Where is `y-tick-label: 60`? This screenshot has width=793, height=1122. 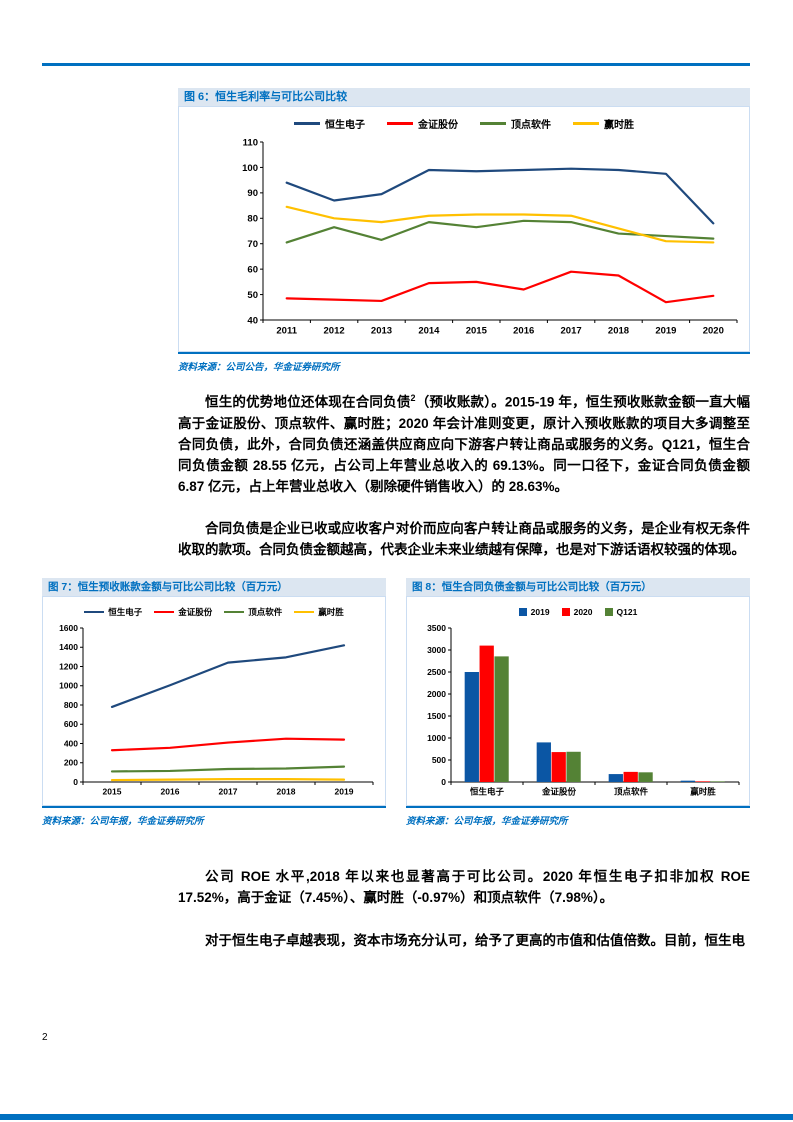 y-tick-label: 60 is located at coordinates (252, 269).